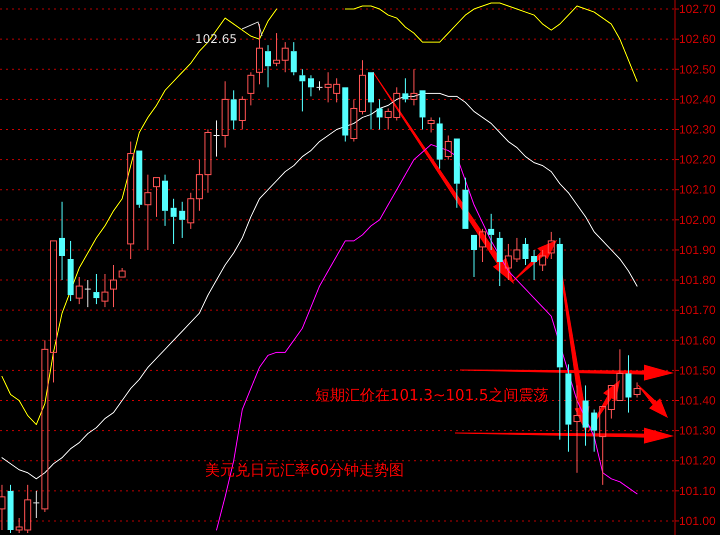  Describe the element at coordinates (697, 280) in the screenshot. I see `y-tick-label: 101.80` at that location.